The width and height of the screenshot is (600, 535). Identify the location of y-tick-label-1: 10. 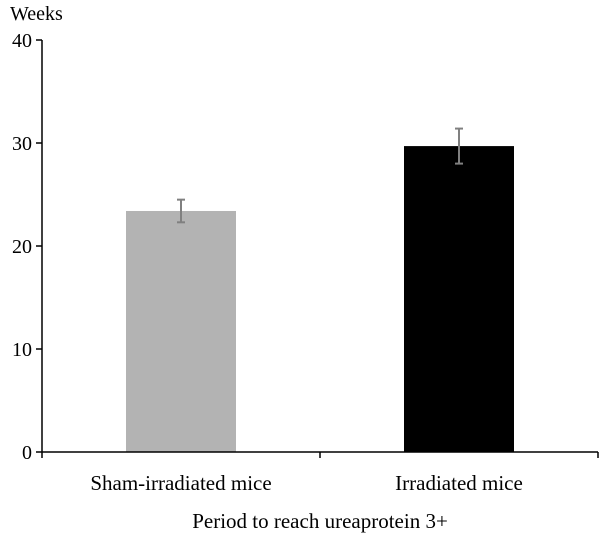
(22, 350).